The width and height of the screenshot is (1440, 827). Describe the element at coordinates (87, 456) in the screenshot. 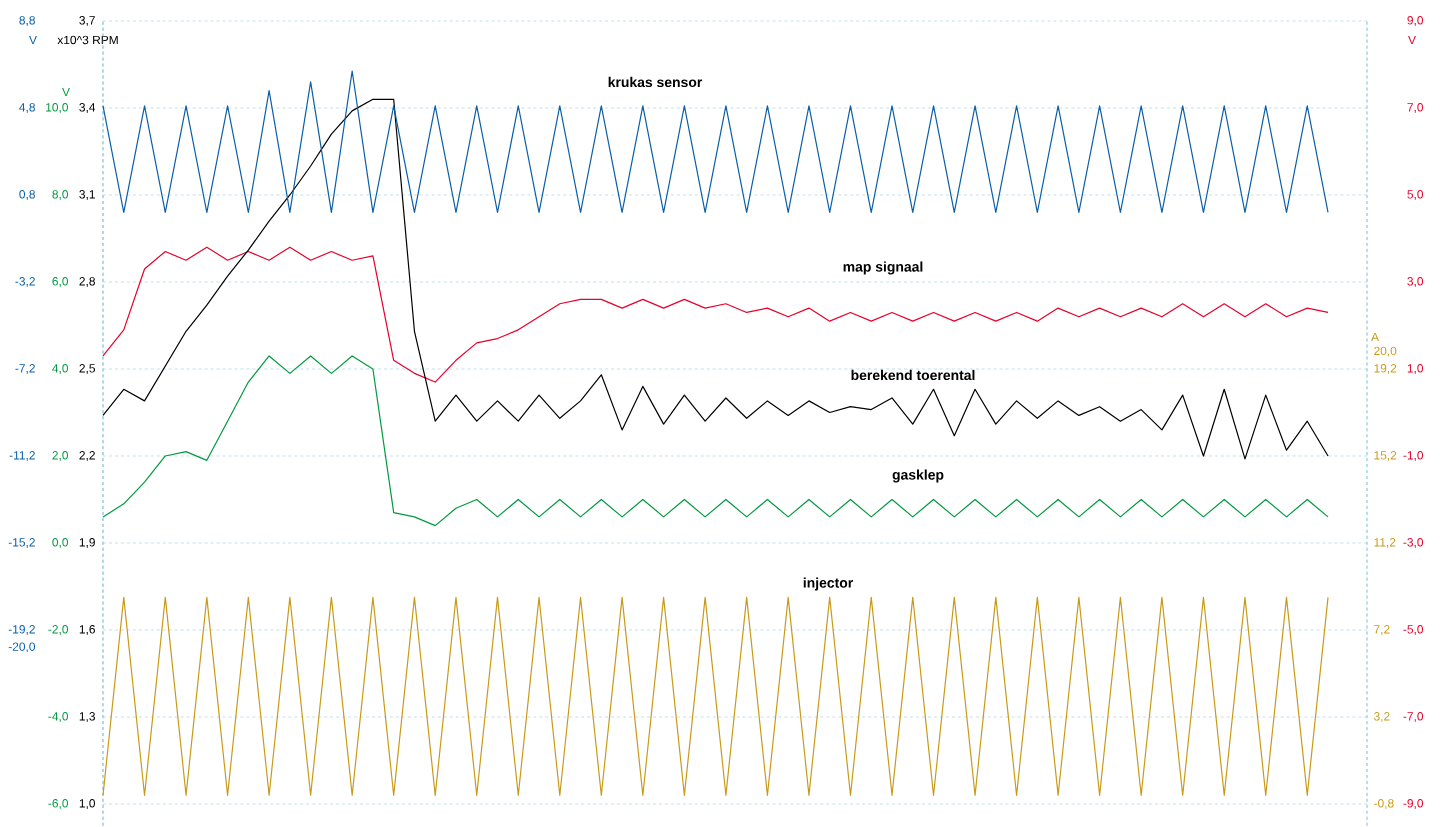

I see `y-tick-label: 2,2` at that location.